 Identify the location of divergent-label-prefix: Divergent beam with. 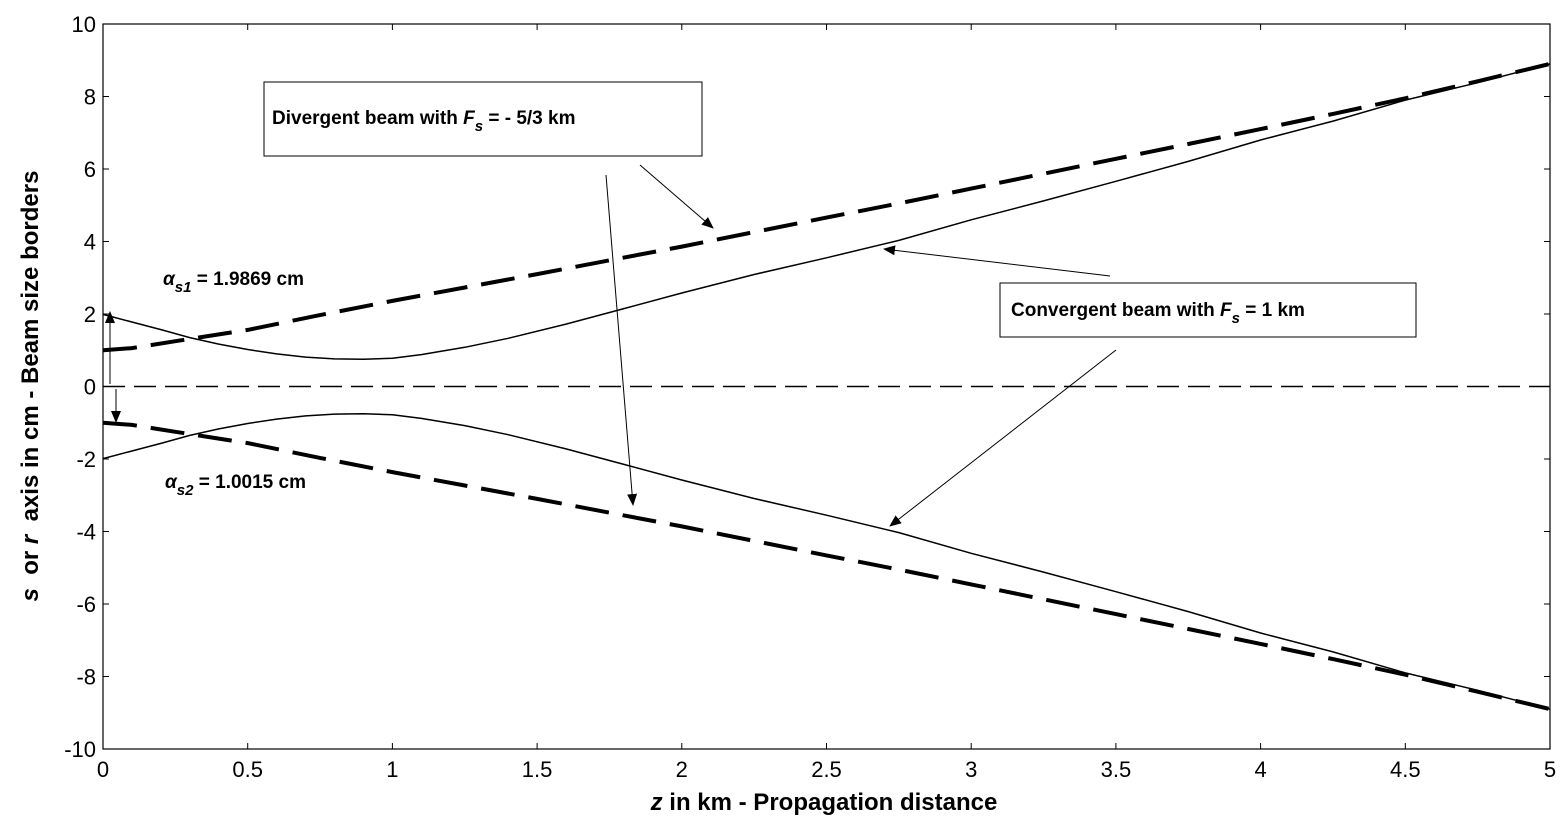
(367, 118).